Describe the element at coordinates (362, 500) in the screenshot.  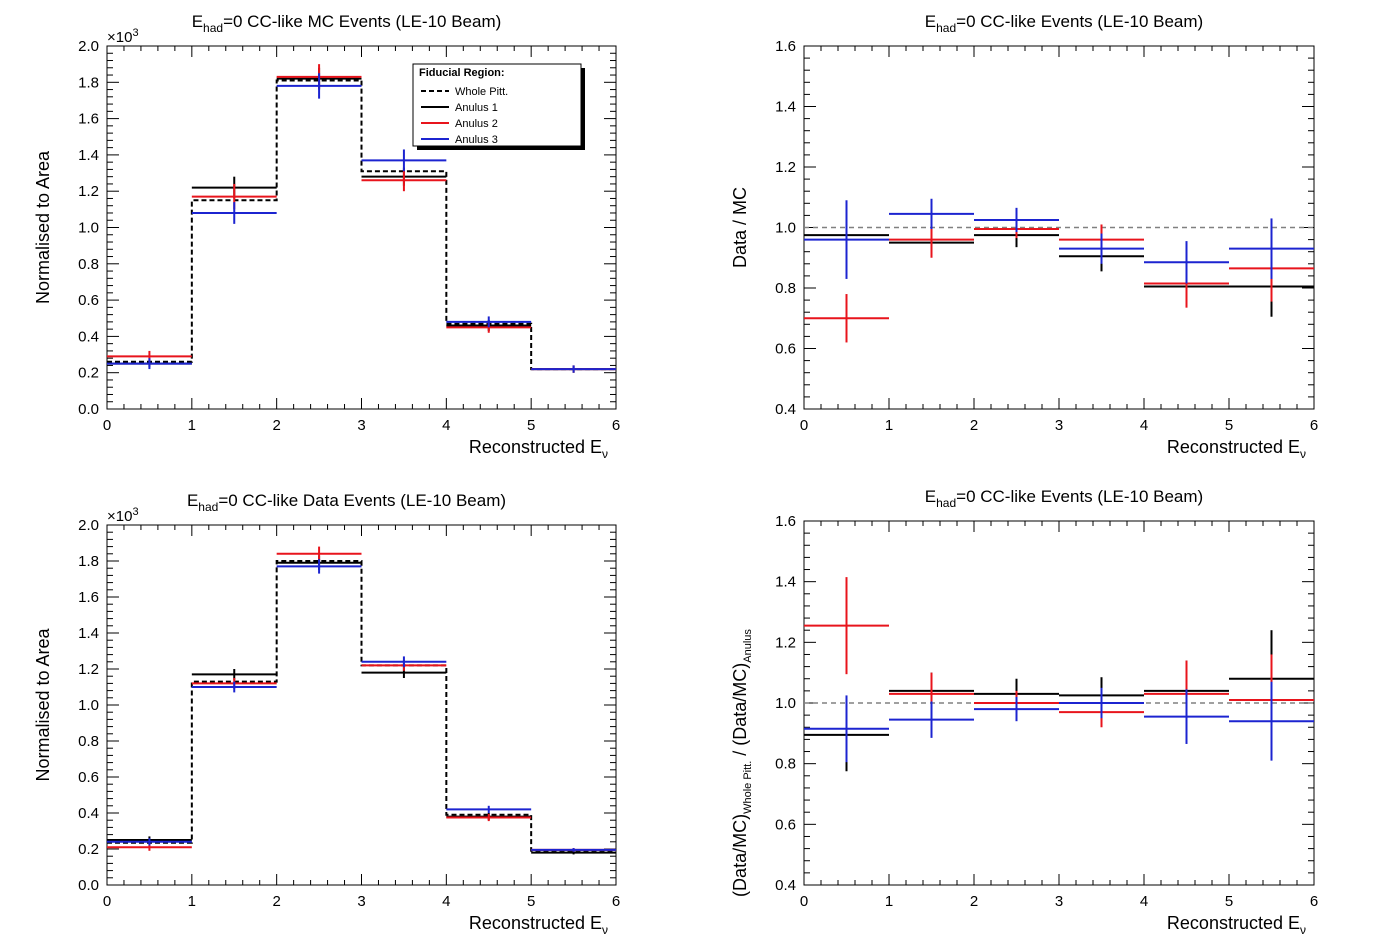
I see `title-rest: =0 CC-like Data Events (LE-10 Beam)` at that location.